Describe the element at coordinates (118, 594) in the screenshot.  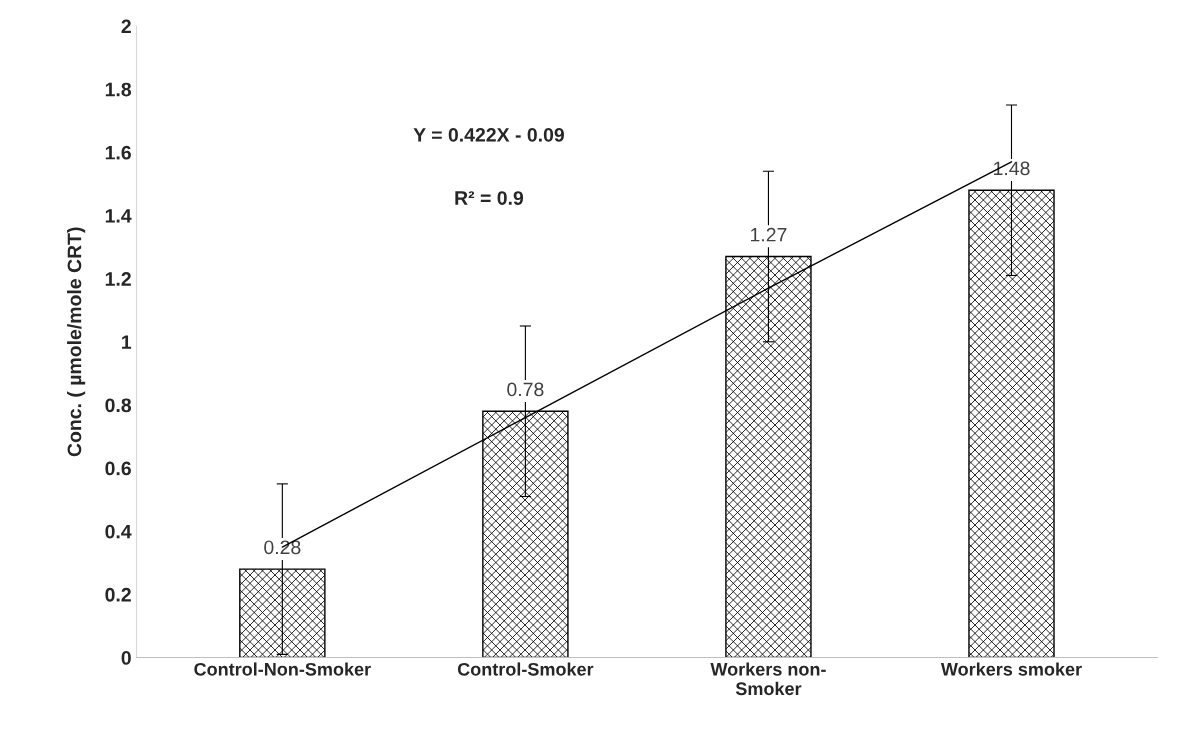
I see `y-tick-label: 0.2` at that location.